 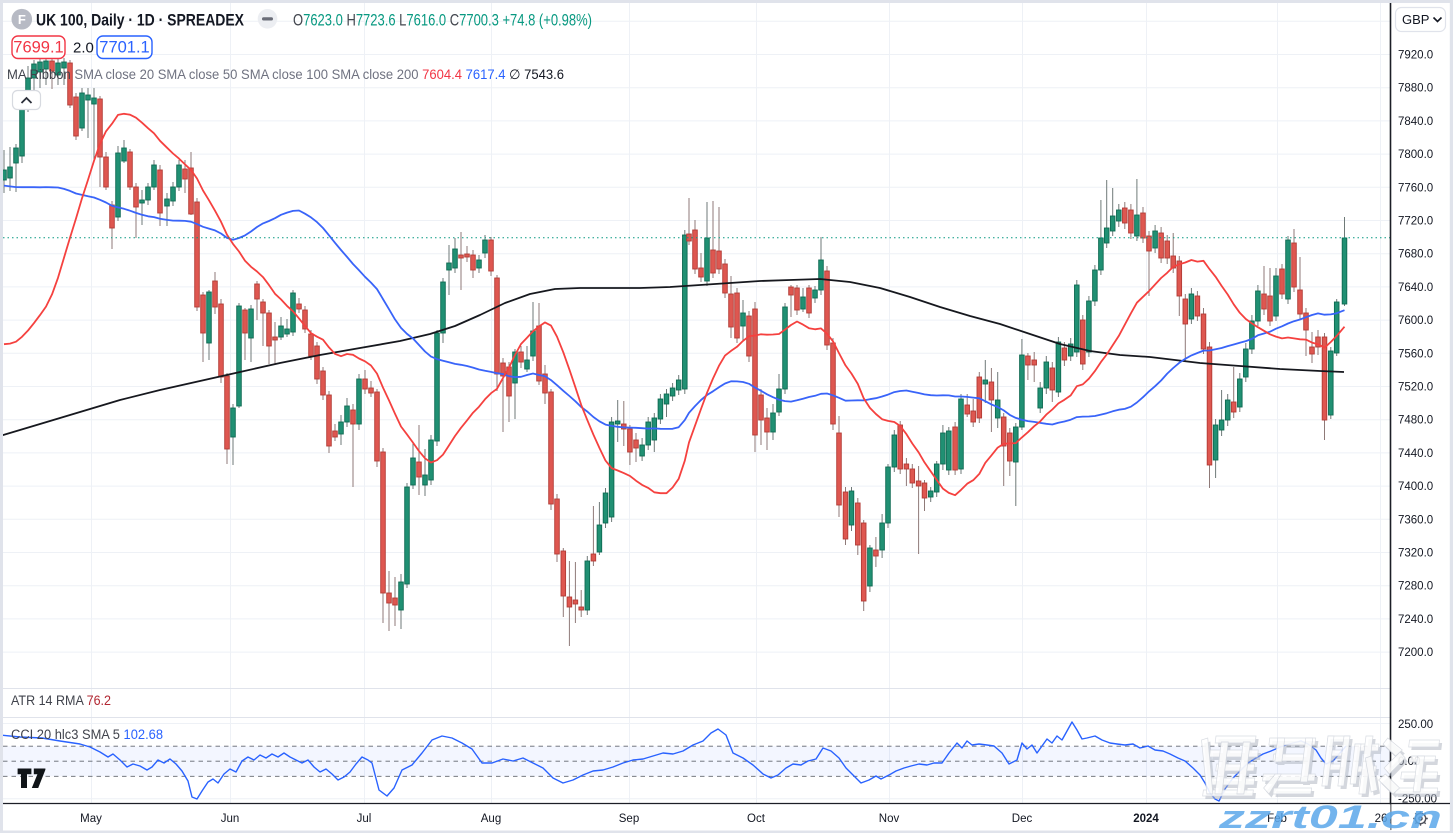 I want to click on svg-text: Dec, so click(x=1022, y=819).